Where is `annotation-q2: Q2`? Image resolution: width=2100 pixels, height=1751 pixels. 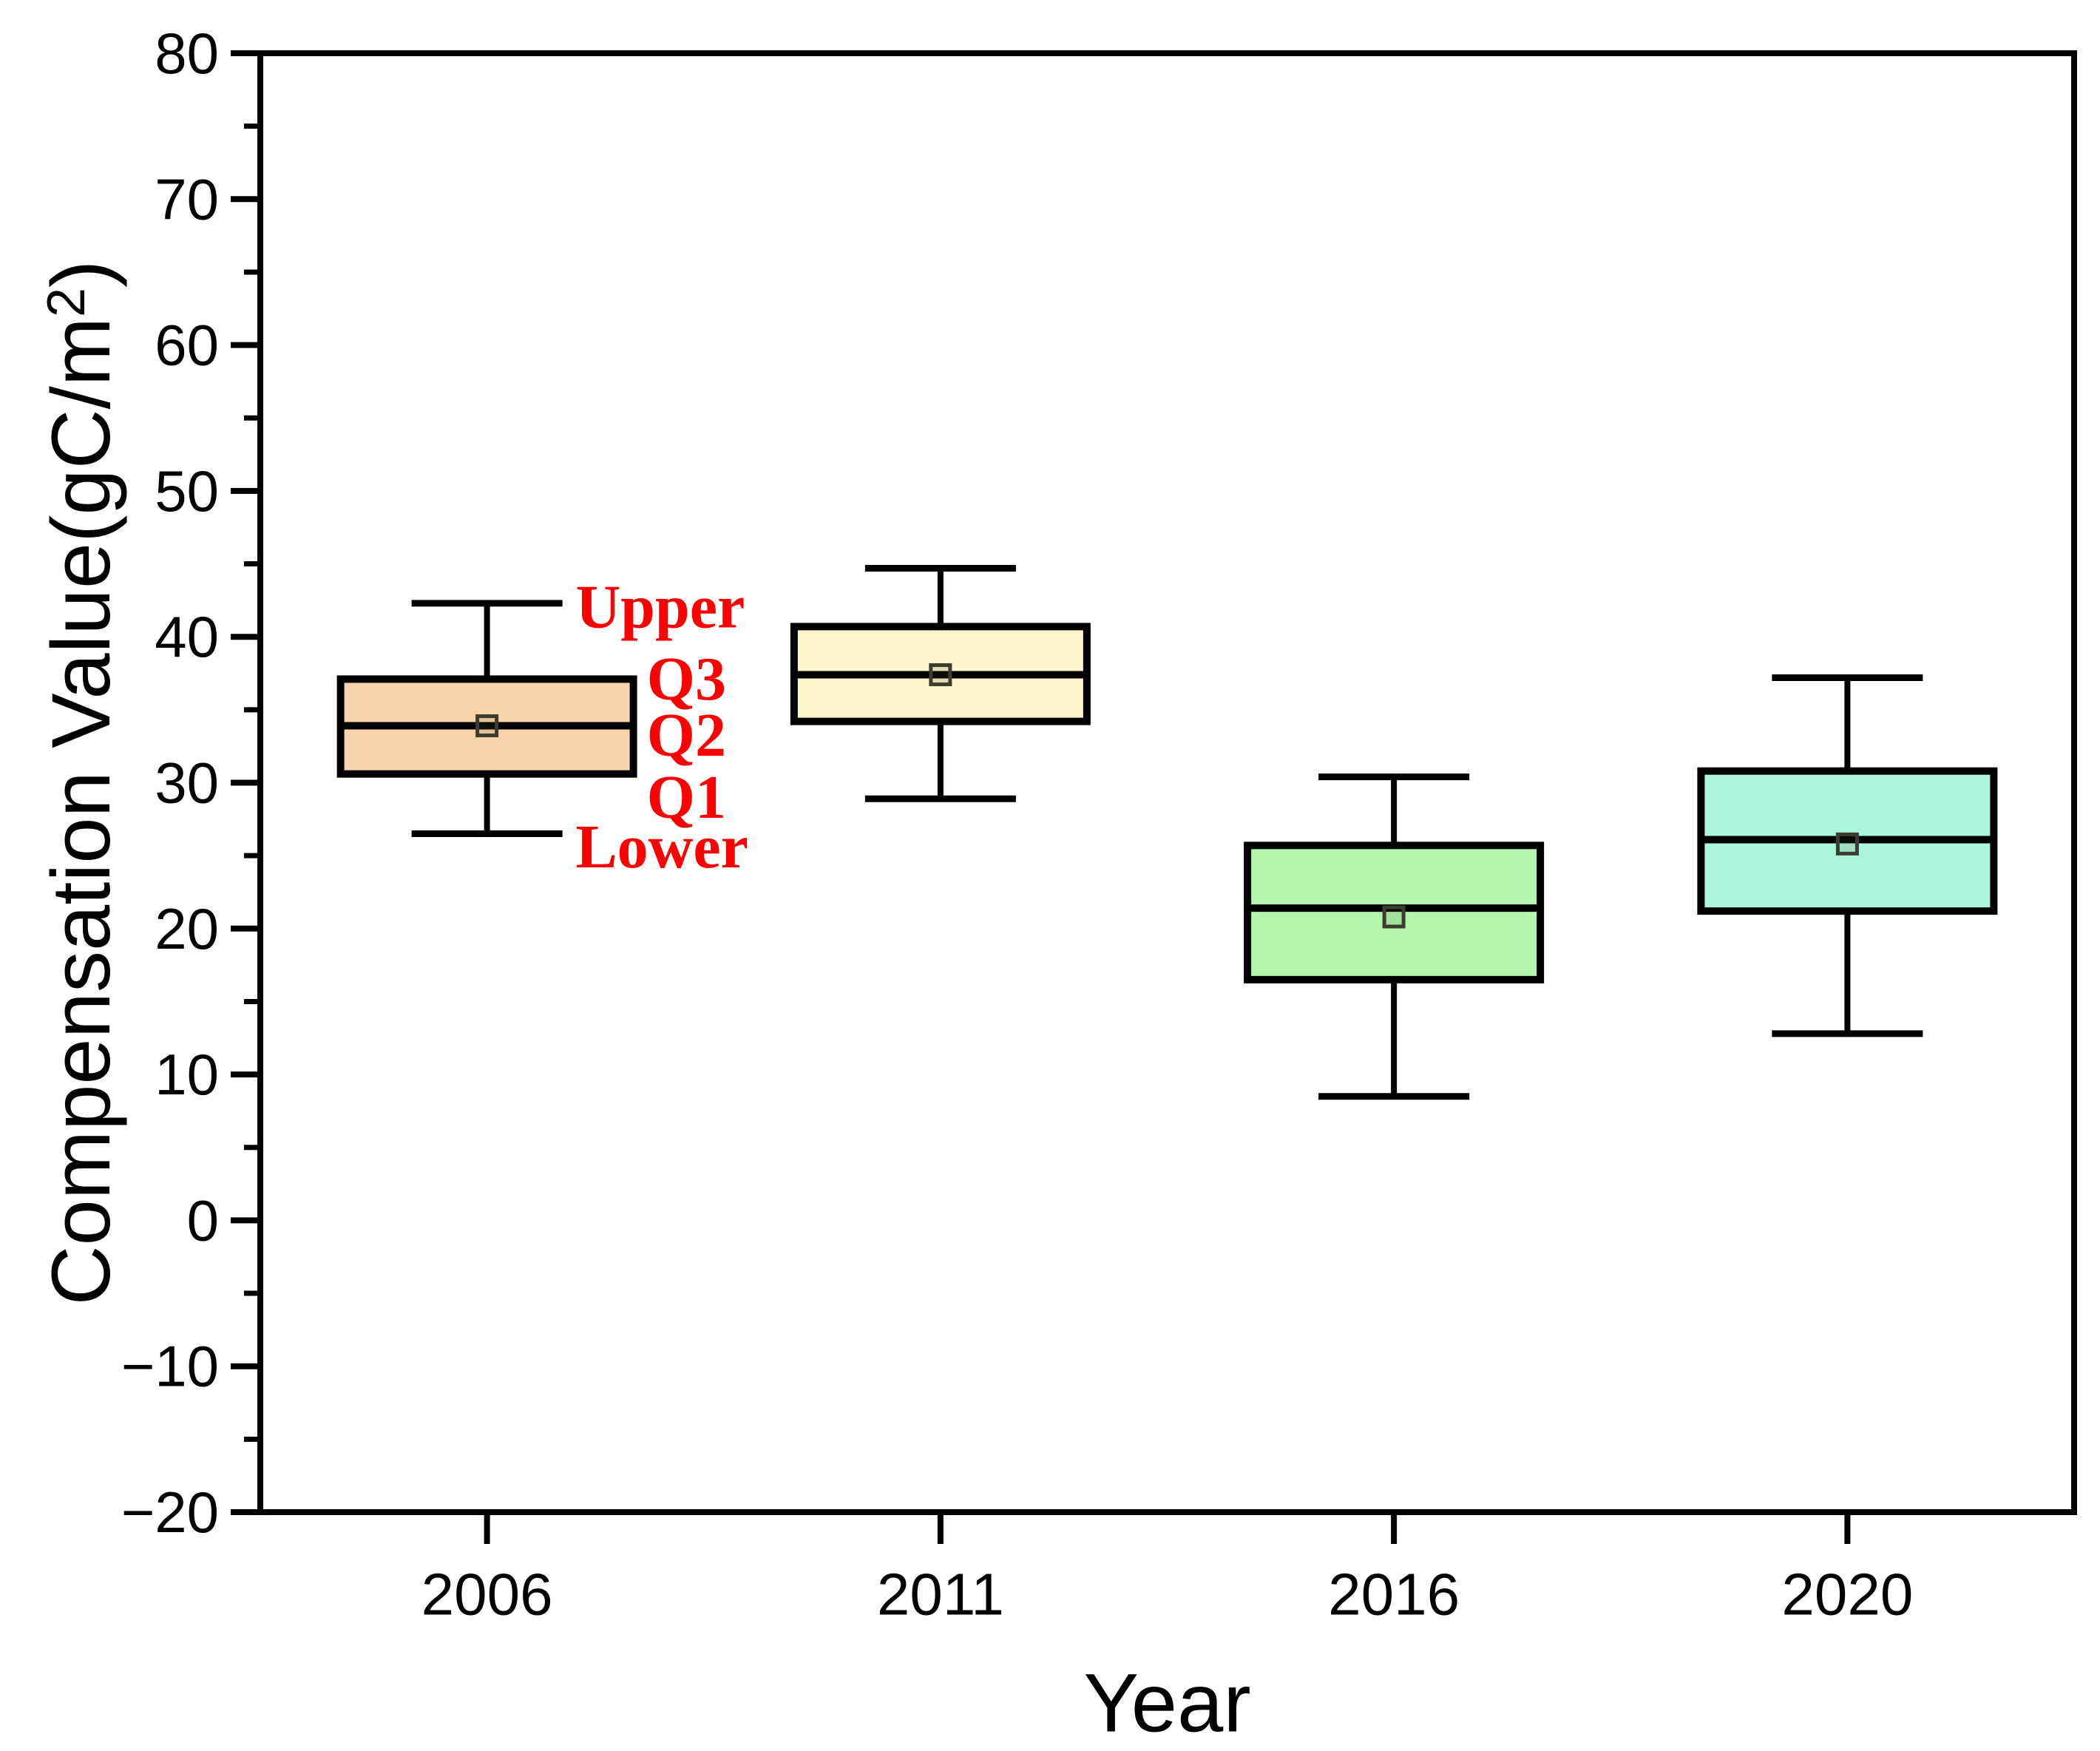
annotation-q2: Q2 is located at coordinates (687, 735).